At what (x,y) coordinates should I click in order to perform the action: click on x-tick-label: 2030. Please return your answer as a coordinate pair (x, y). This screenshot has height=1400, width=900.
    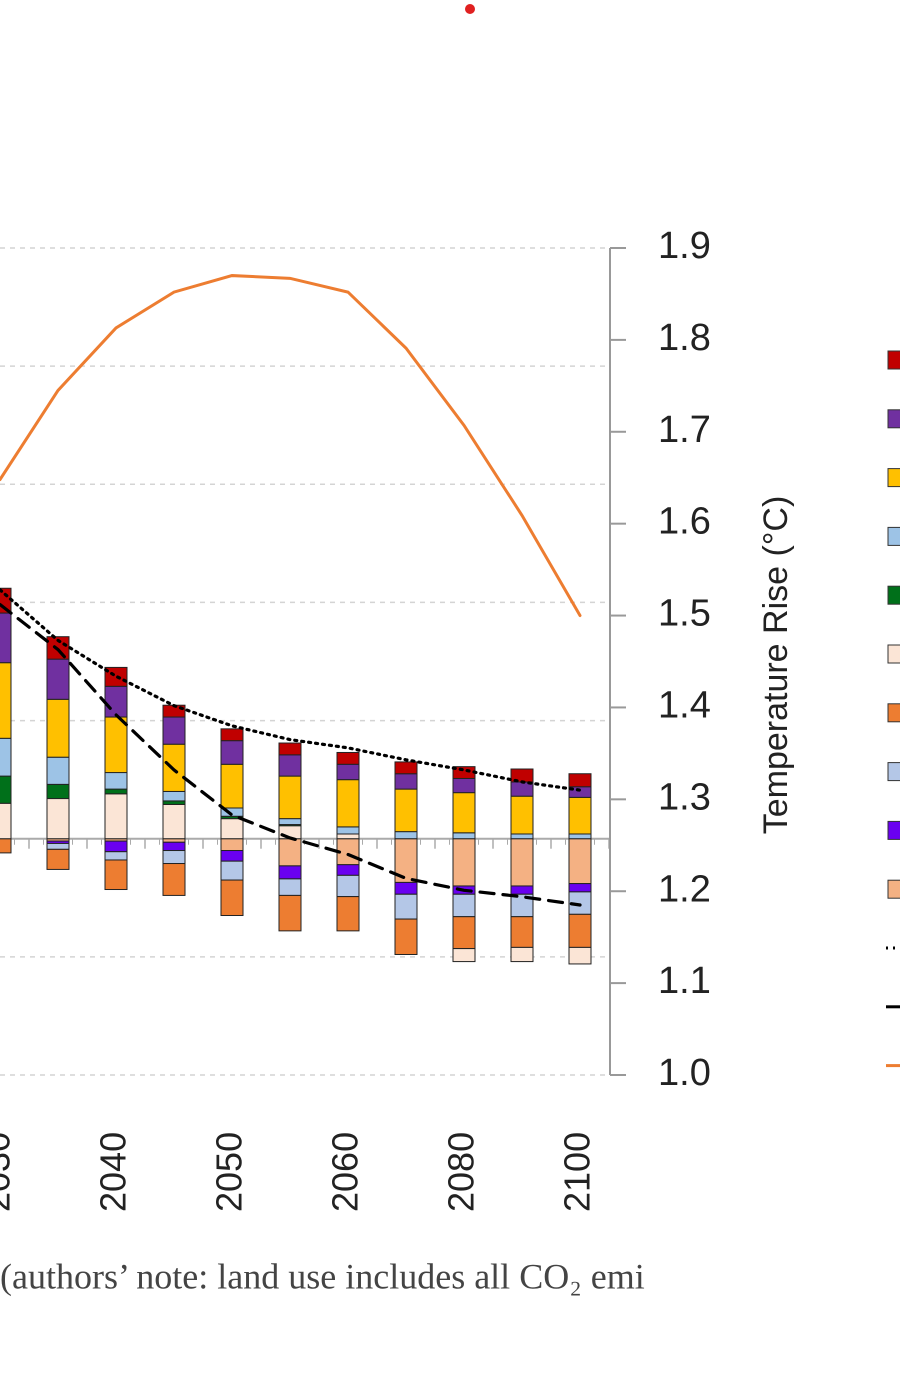
    Looking at the image, I should click on (9, 1172).